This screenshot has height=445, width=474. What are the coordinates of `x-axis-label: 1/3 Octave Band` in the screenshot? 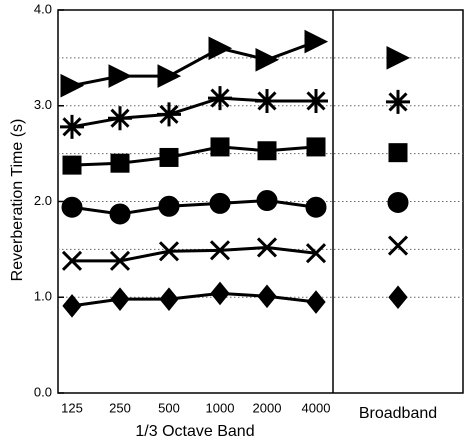 It's located at (194, 431).